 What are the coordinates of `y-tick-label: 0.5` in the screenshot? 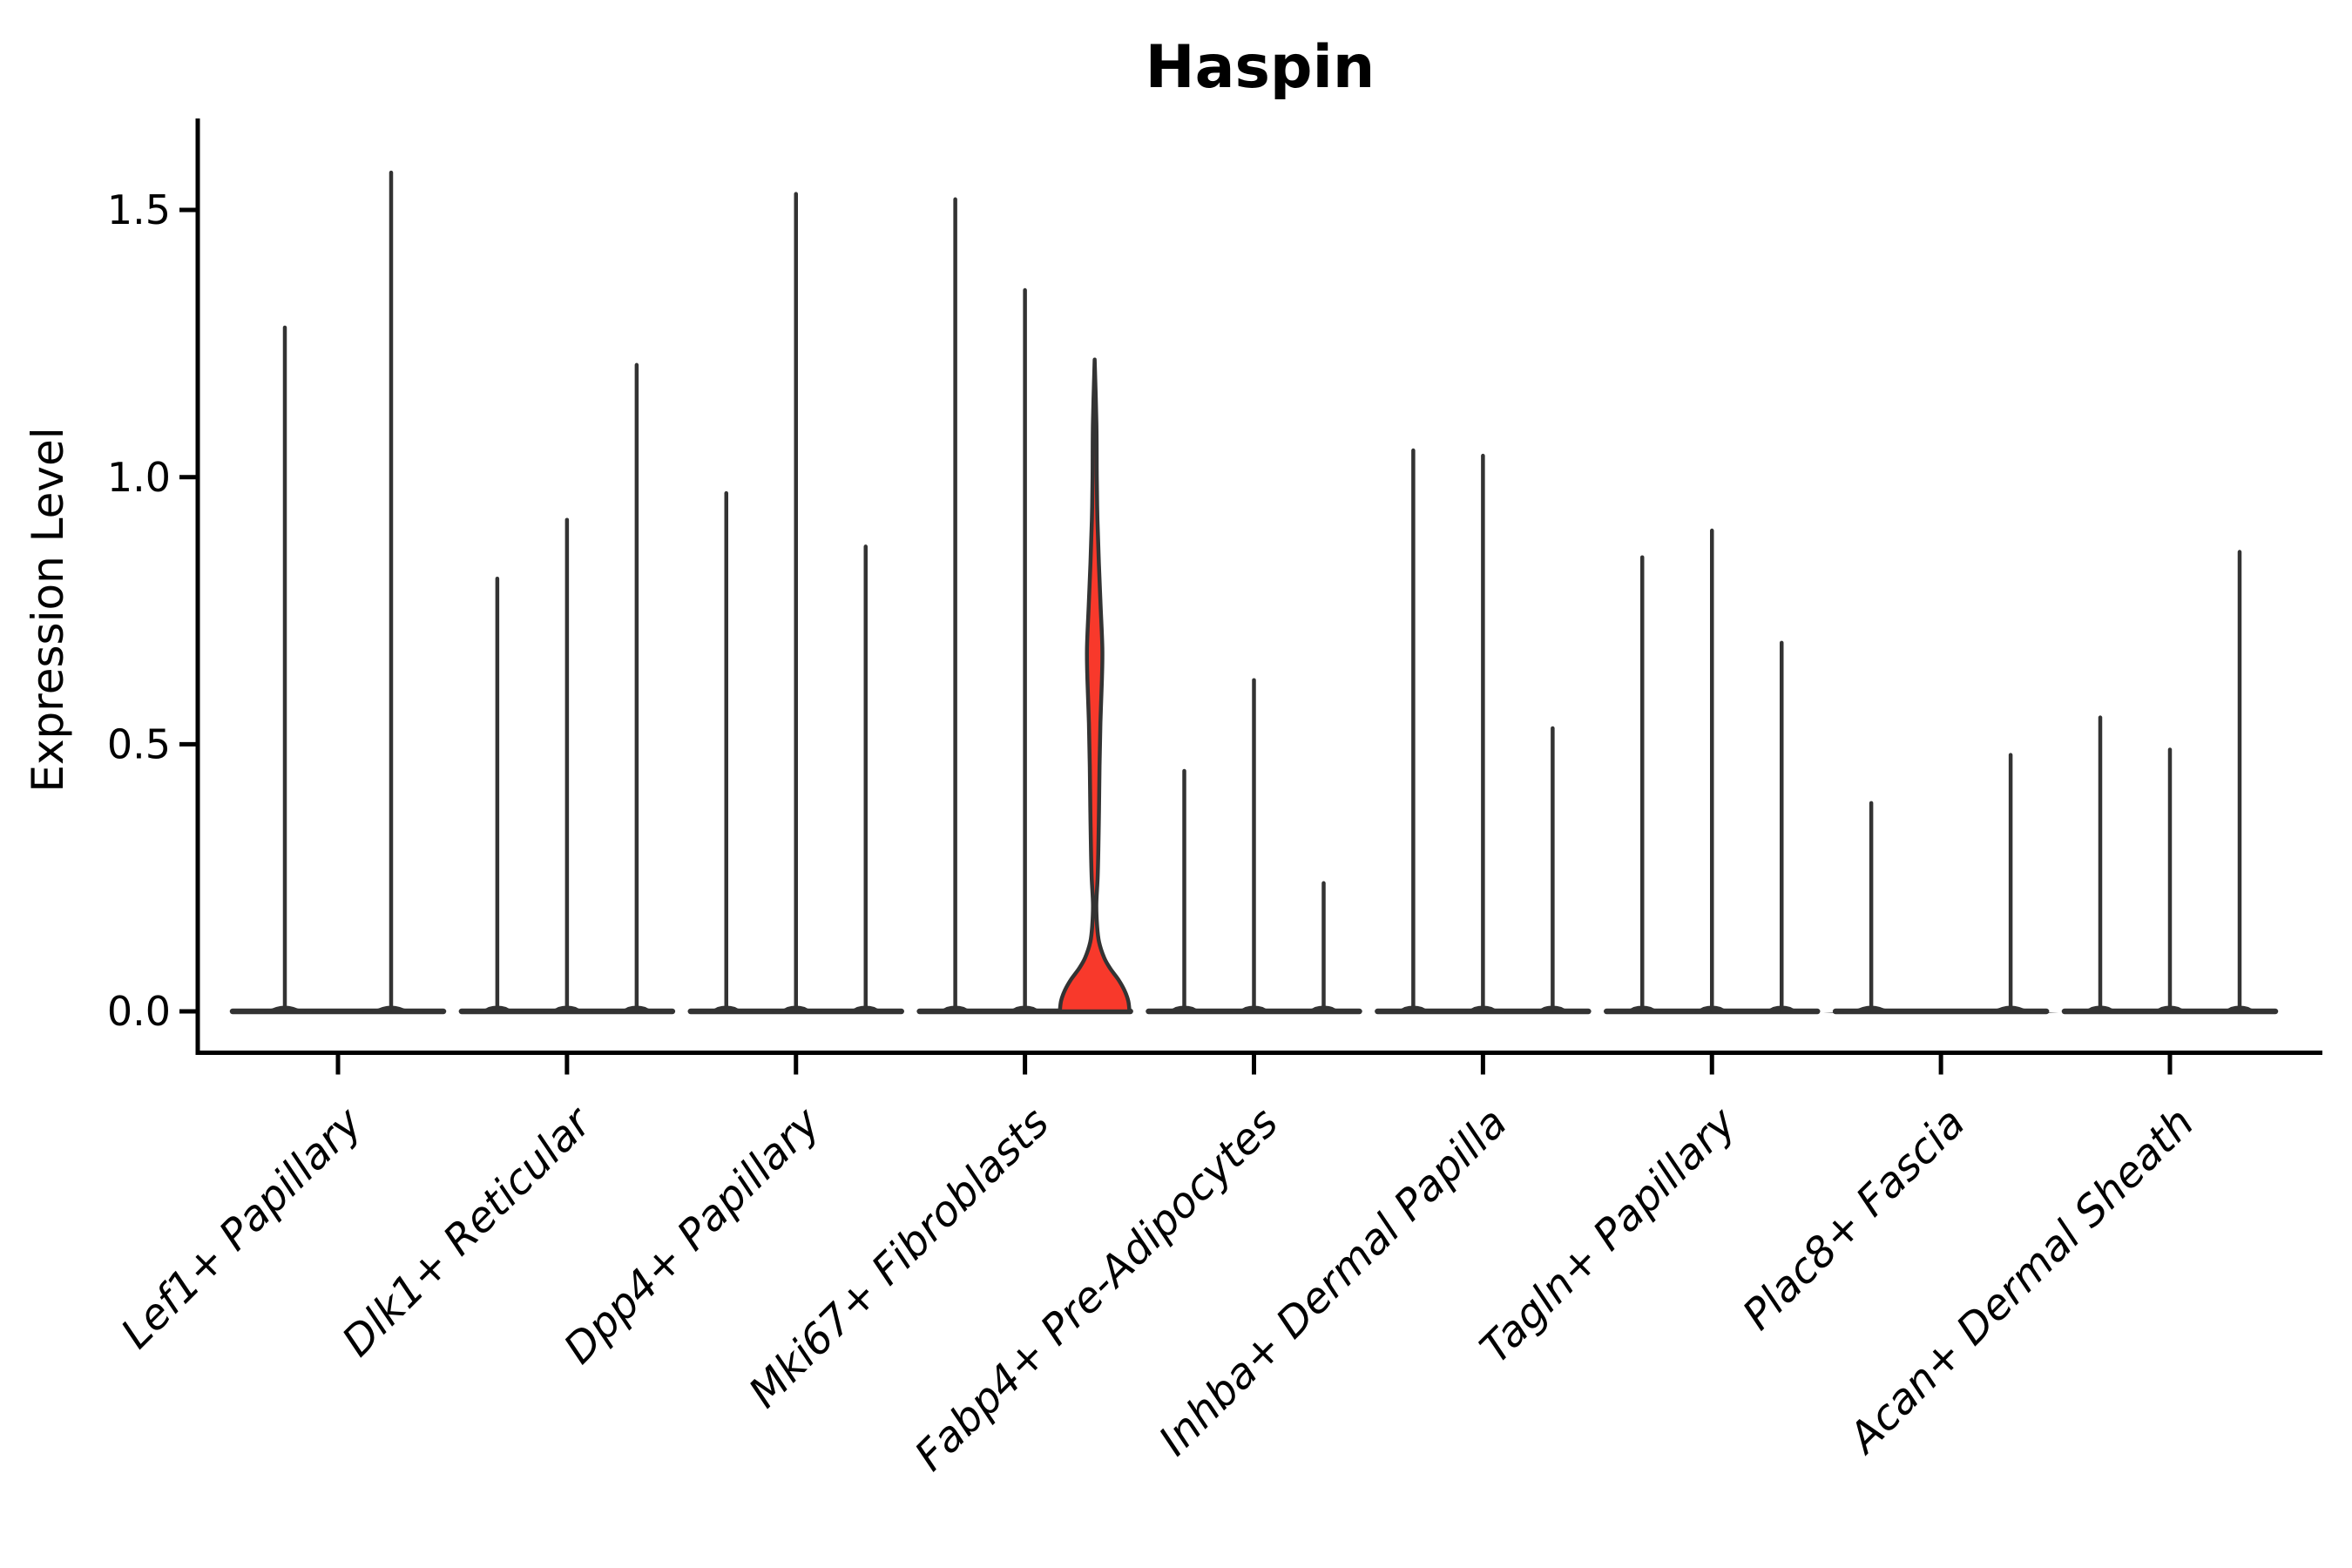 It's located at (139, 743).